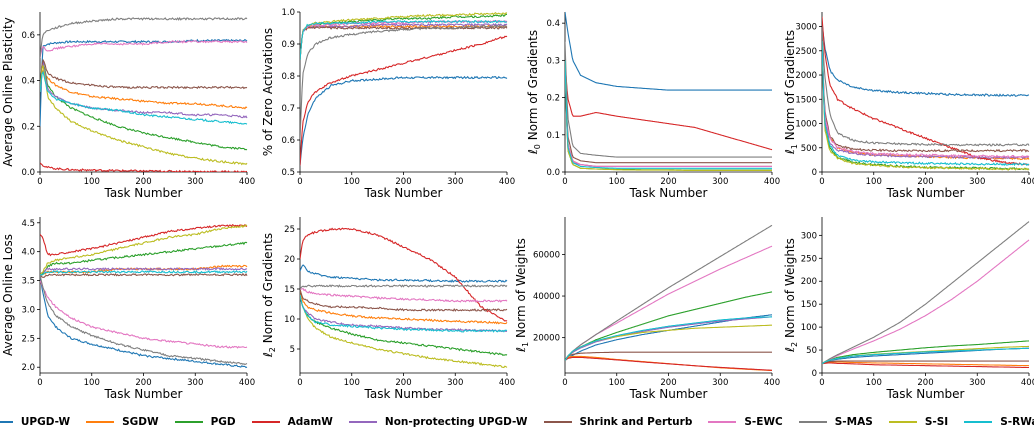  What do you see at coordinates (809, 282) in the screenshot?
I see `y-tick-label: 200` at bounding box center [809, 282].